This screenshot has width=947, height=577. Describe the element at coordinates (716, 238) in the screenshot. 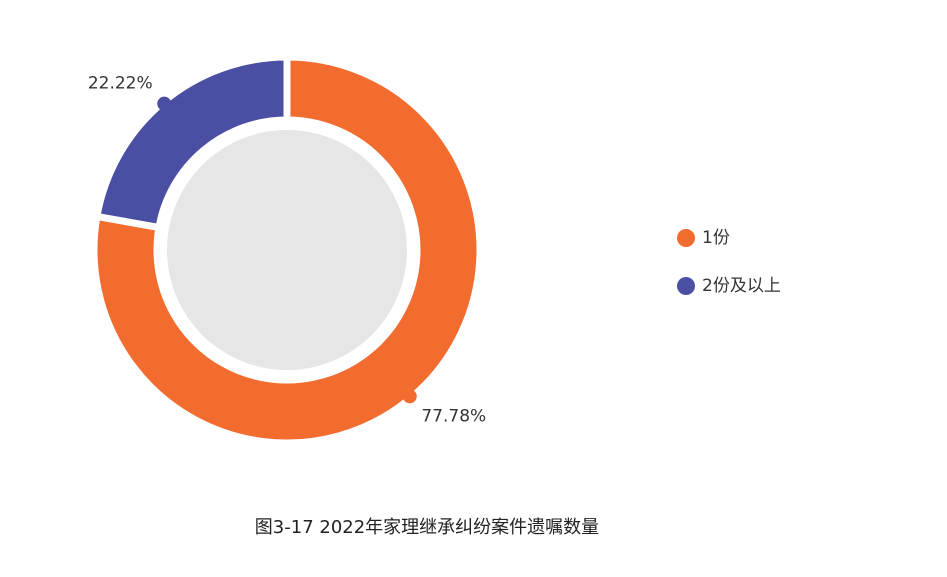

I see `legend-label: 1份` at that location.